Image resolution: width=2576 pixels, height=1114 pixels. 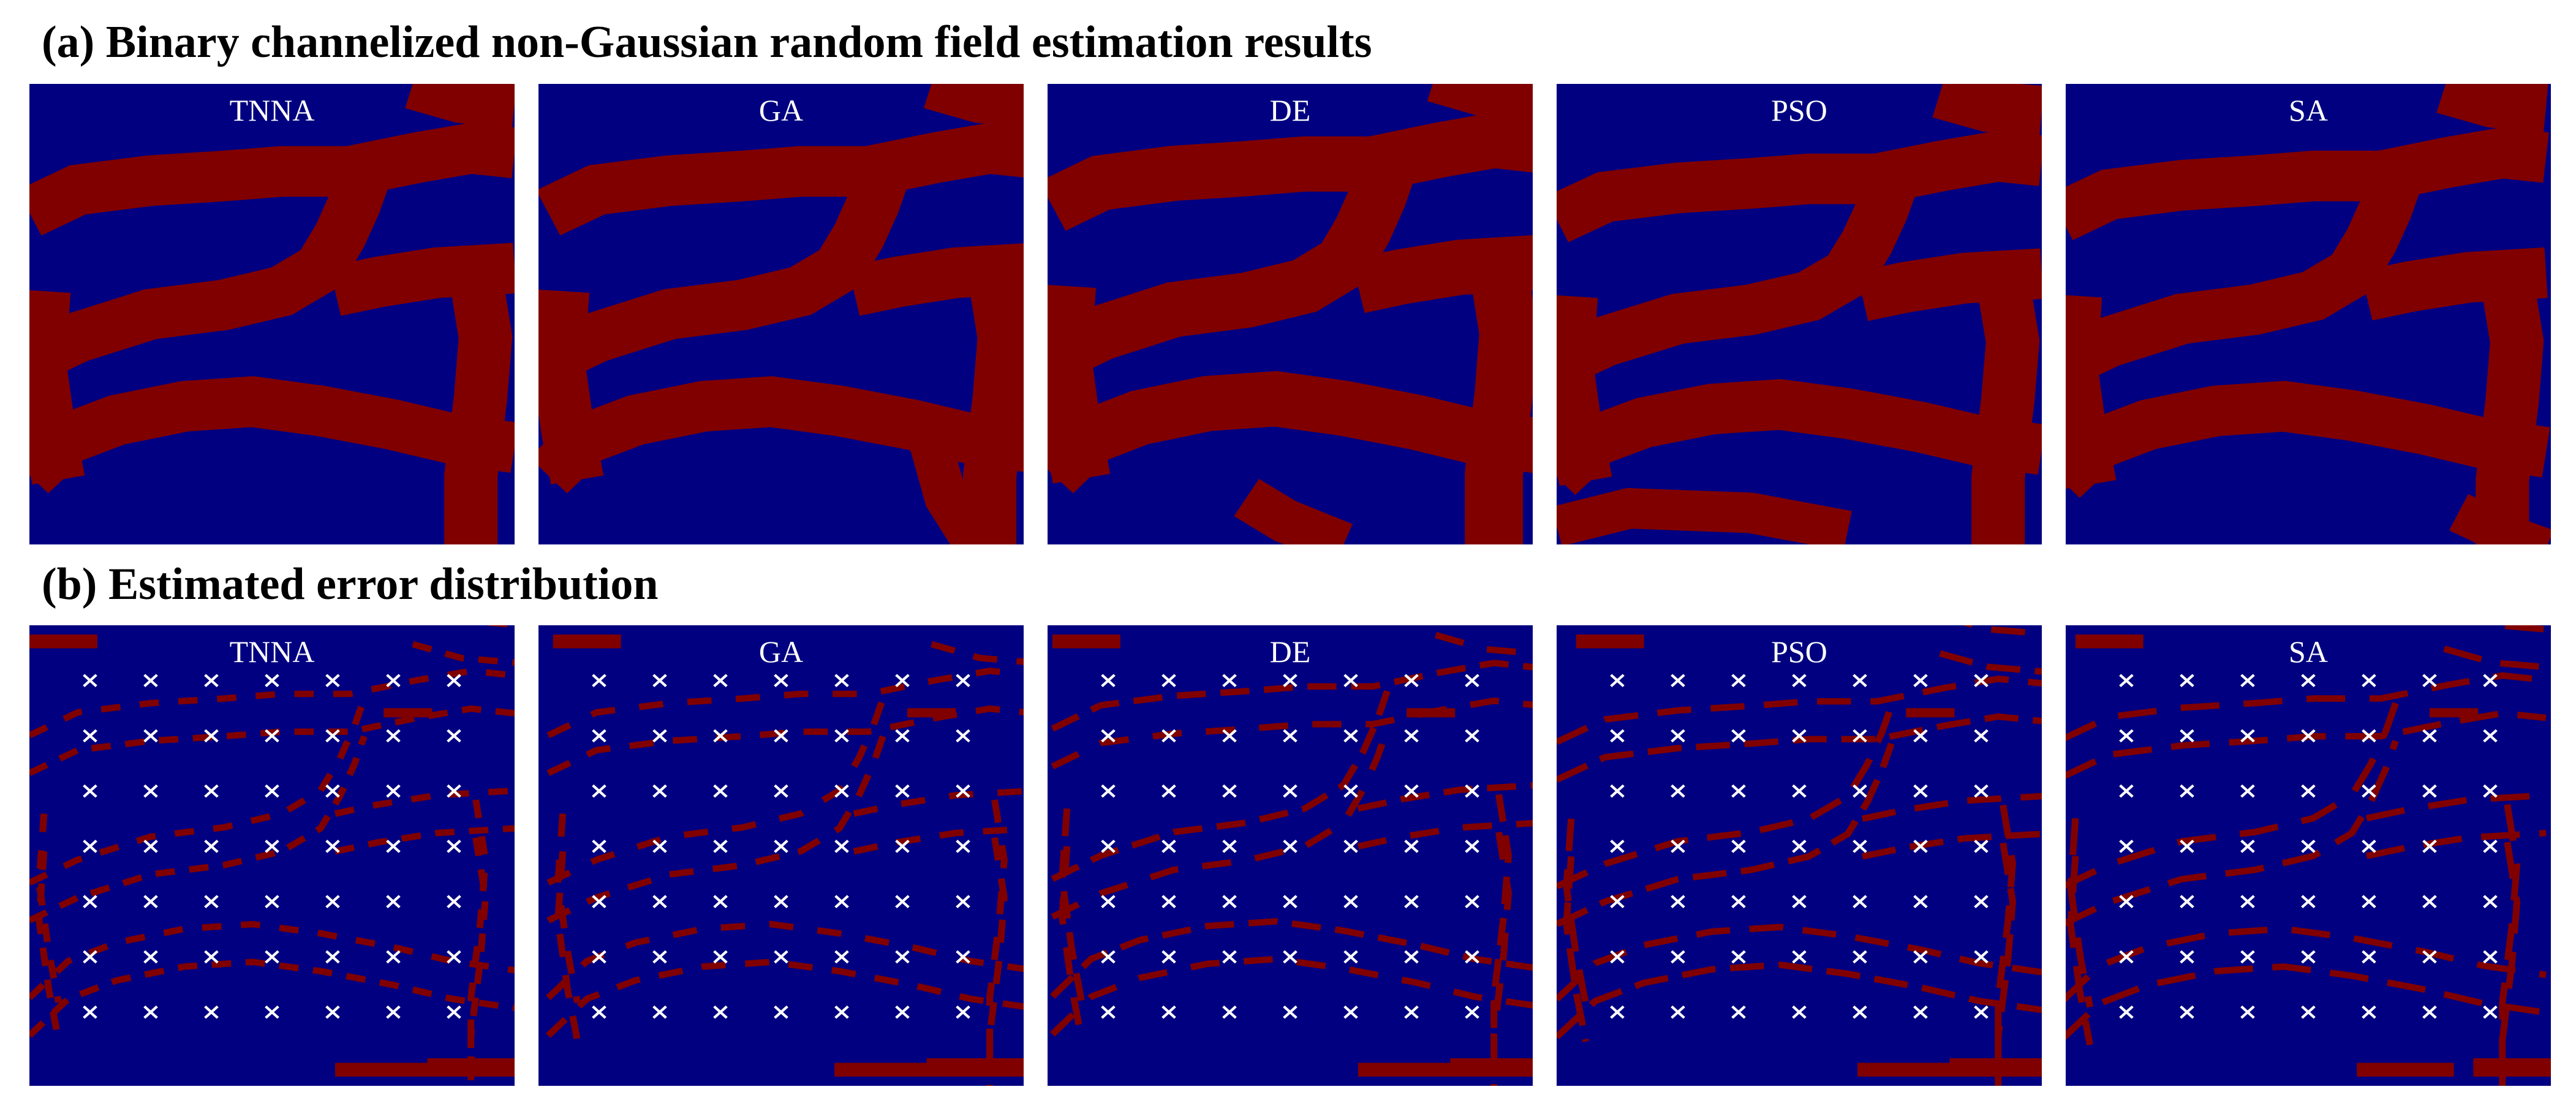 I want to click on error-panel-de: DE, so click(x=1290, y=855).